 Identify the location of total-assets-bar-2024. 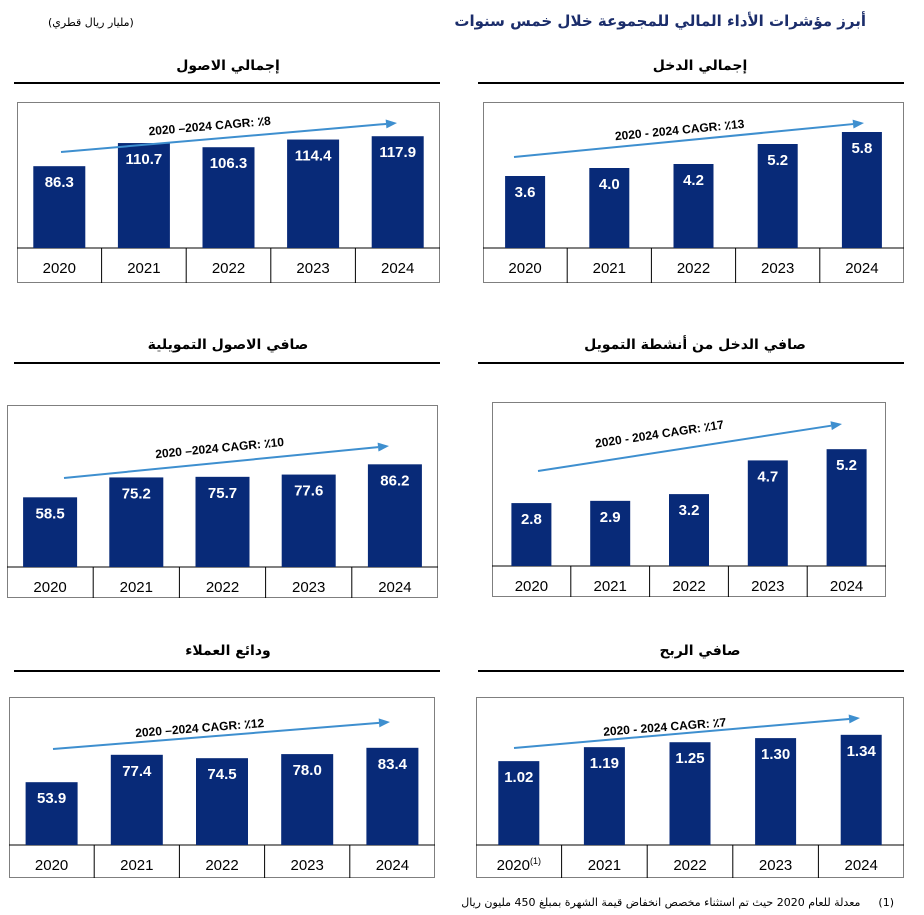
(397, 192).